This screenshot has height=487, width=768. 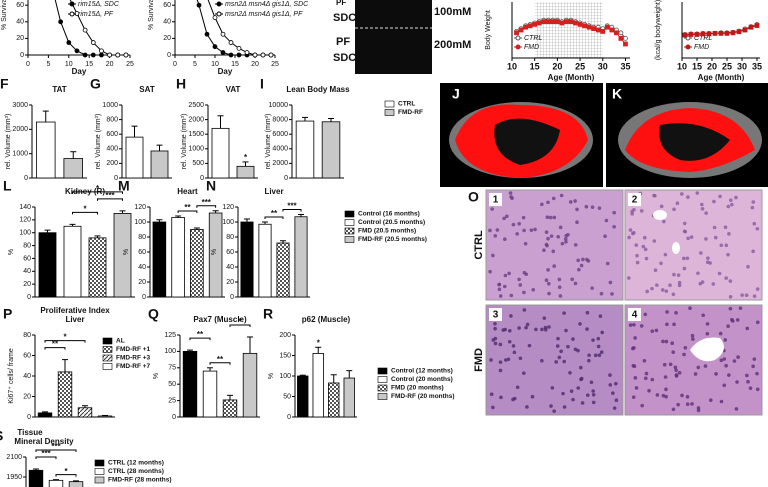 I want to click on legend-label: FMD, so click(x=701, y=47).